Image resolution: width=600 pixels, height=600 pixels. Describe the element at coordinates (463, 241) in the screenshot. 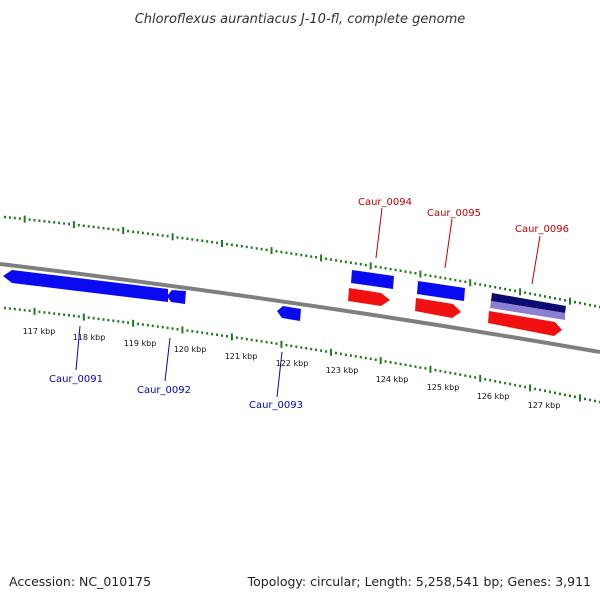

I see `gene-labels-top: Caur_0094 Caur_0095 Caur_0096` at that location.